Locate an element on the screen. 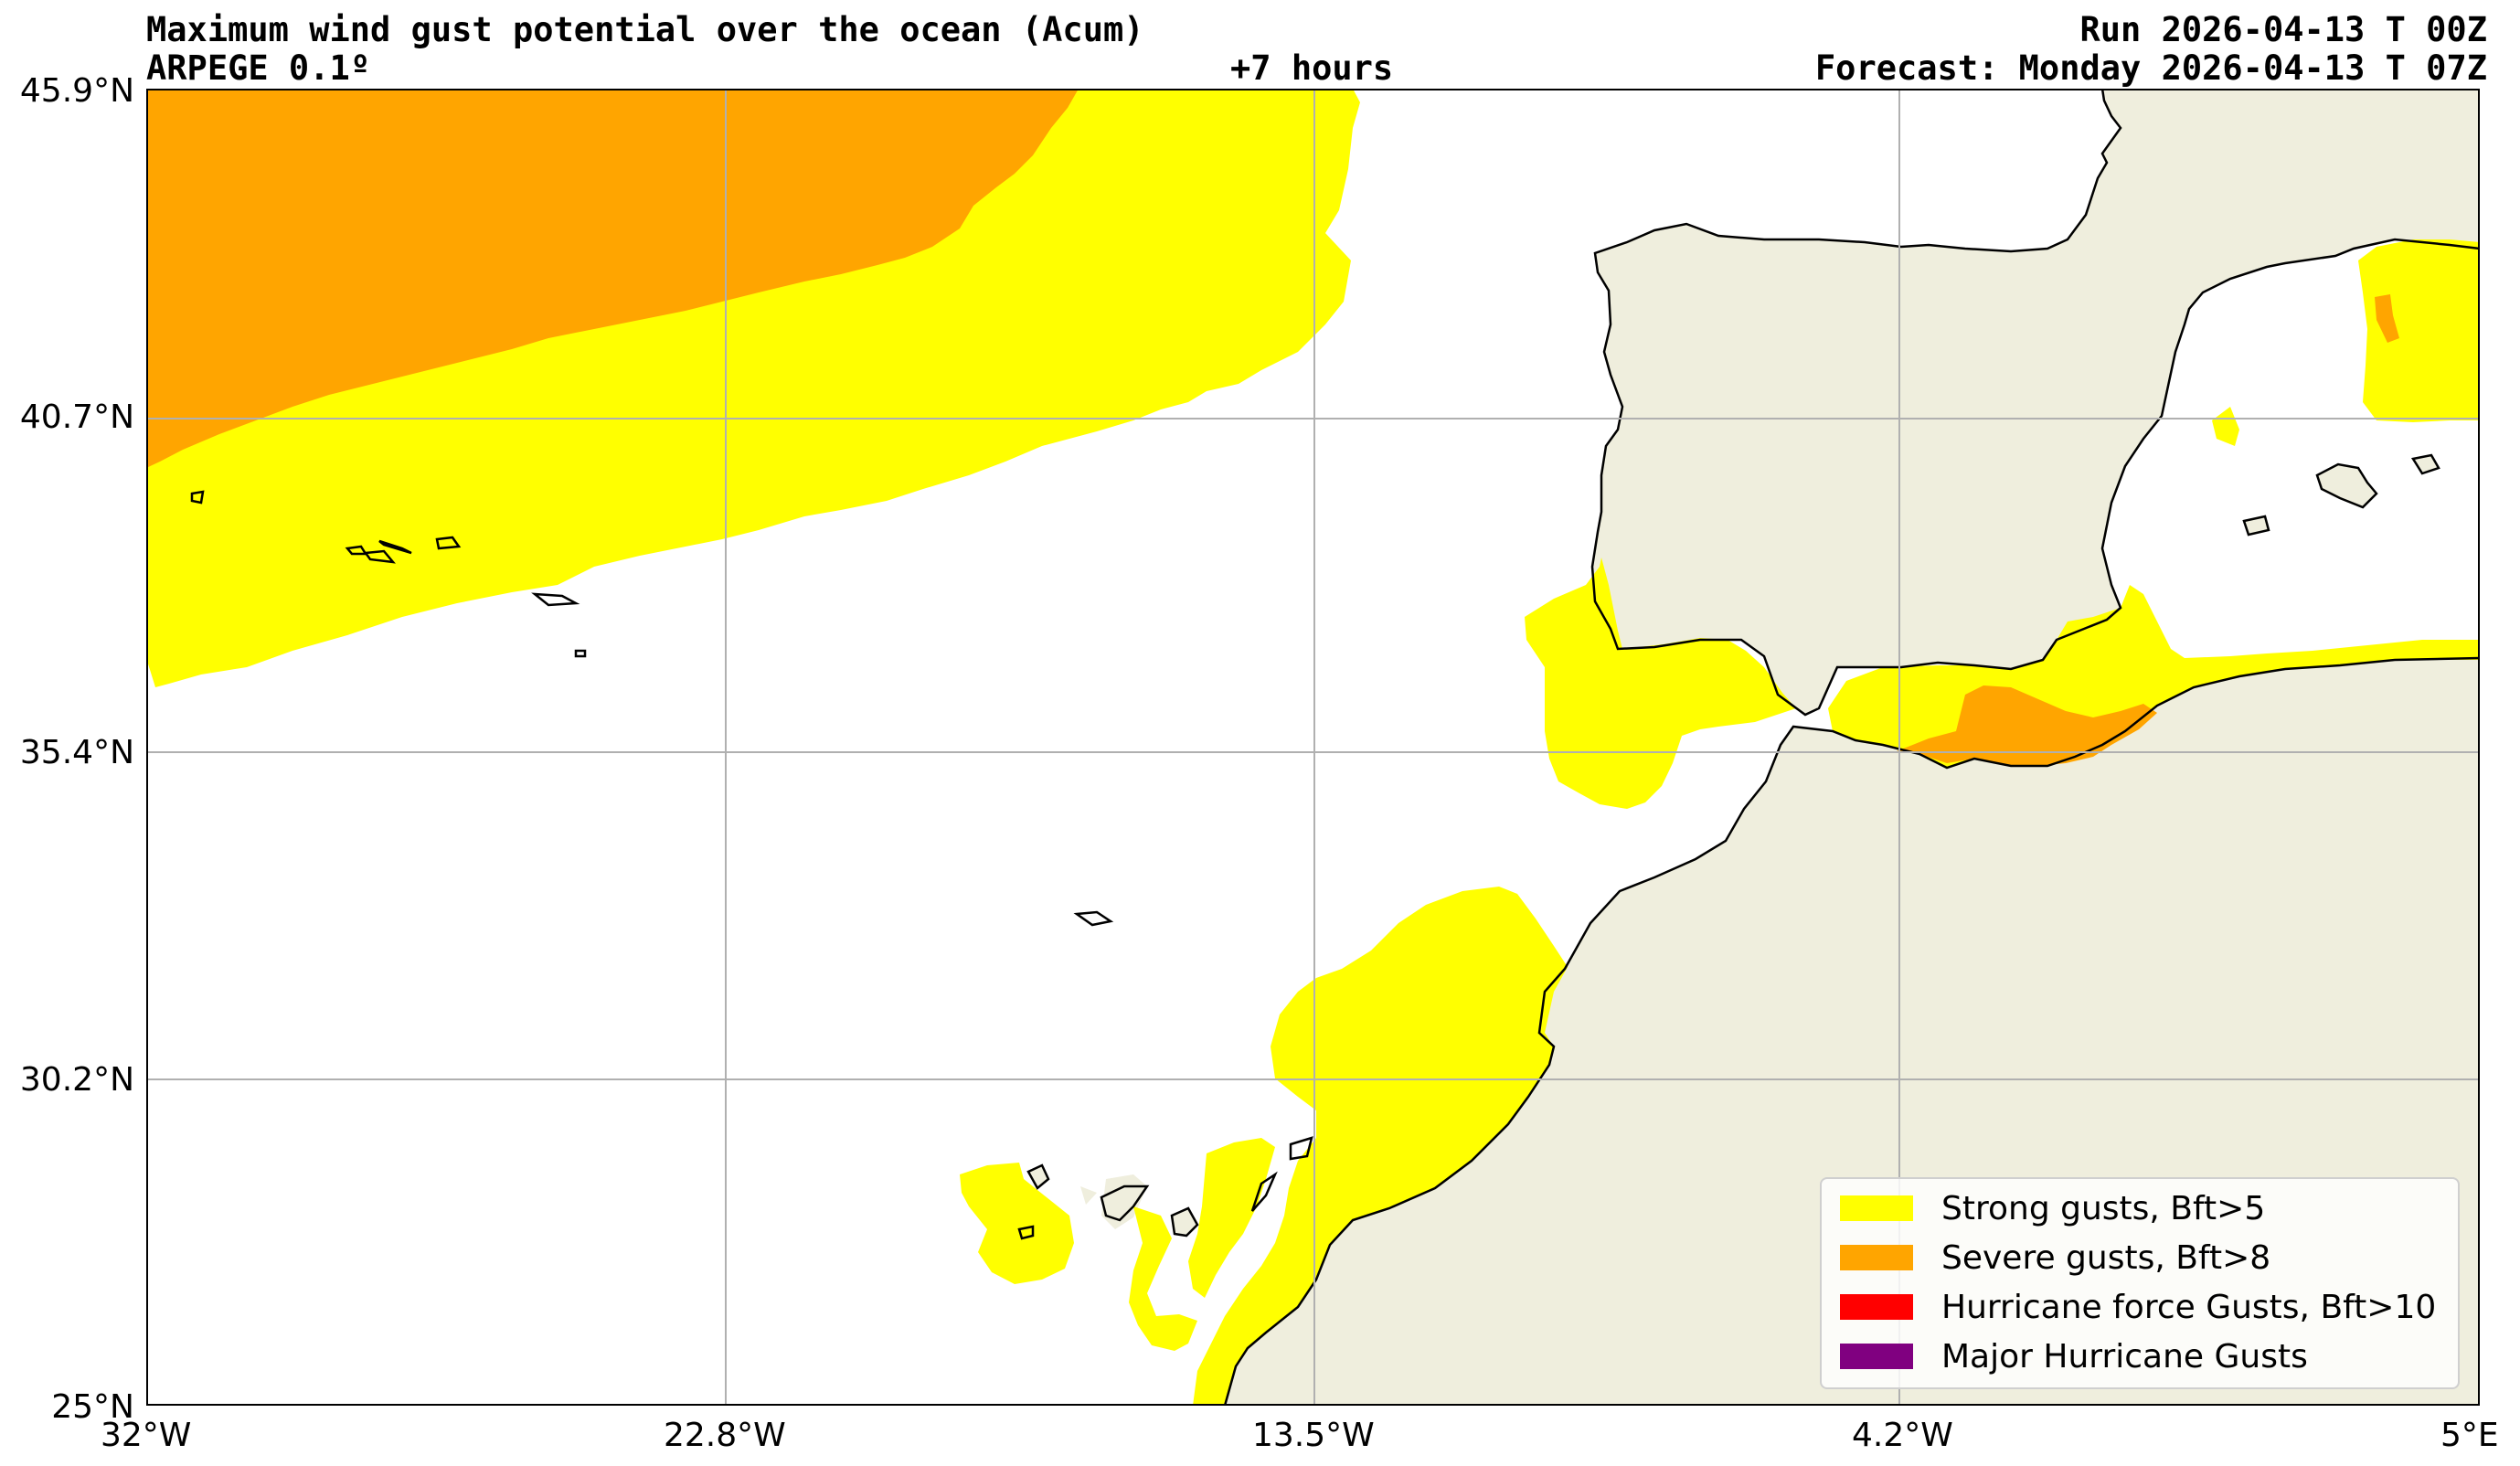  lon-tick-label: 13.5°W is located at coordinates (1314, 1435).